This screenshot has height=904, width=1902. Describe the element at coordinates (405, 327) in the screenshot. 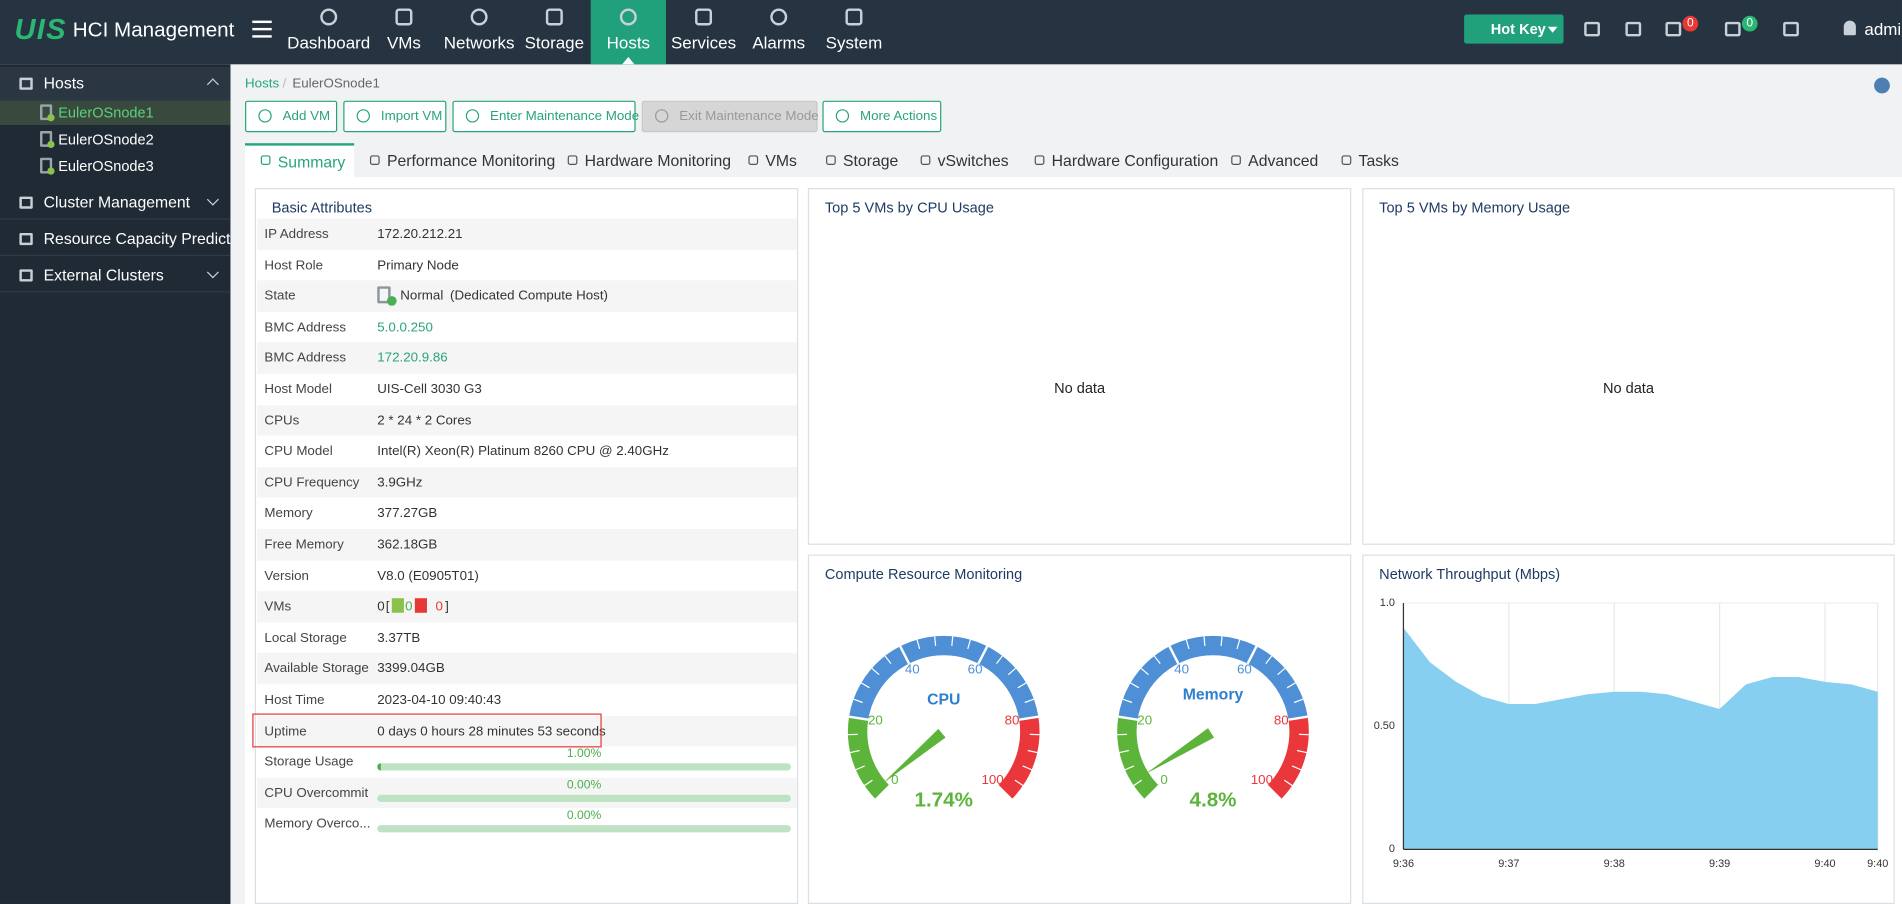

I see `attribute-value: 5.0.0.250` at that location.